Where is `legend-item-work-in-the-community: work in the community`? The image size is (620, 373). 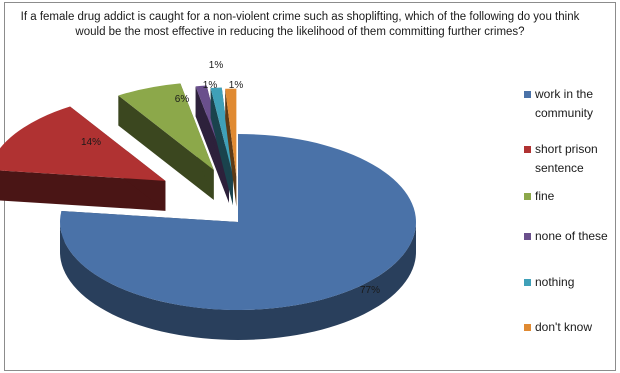 legend-item-work-in-the-community: work in the community is located at coordinates (558, 103).